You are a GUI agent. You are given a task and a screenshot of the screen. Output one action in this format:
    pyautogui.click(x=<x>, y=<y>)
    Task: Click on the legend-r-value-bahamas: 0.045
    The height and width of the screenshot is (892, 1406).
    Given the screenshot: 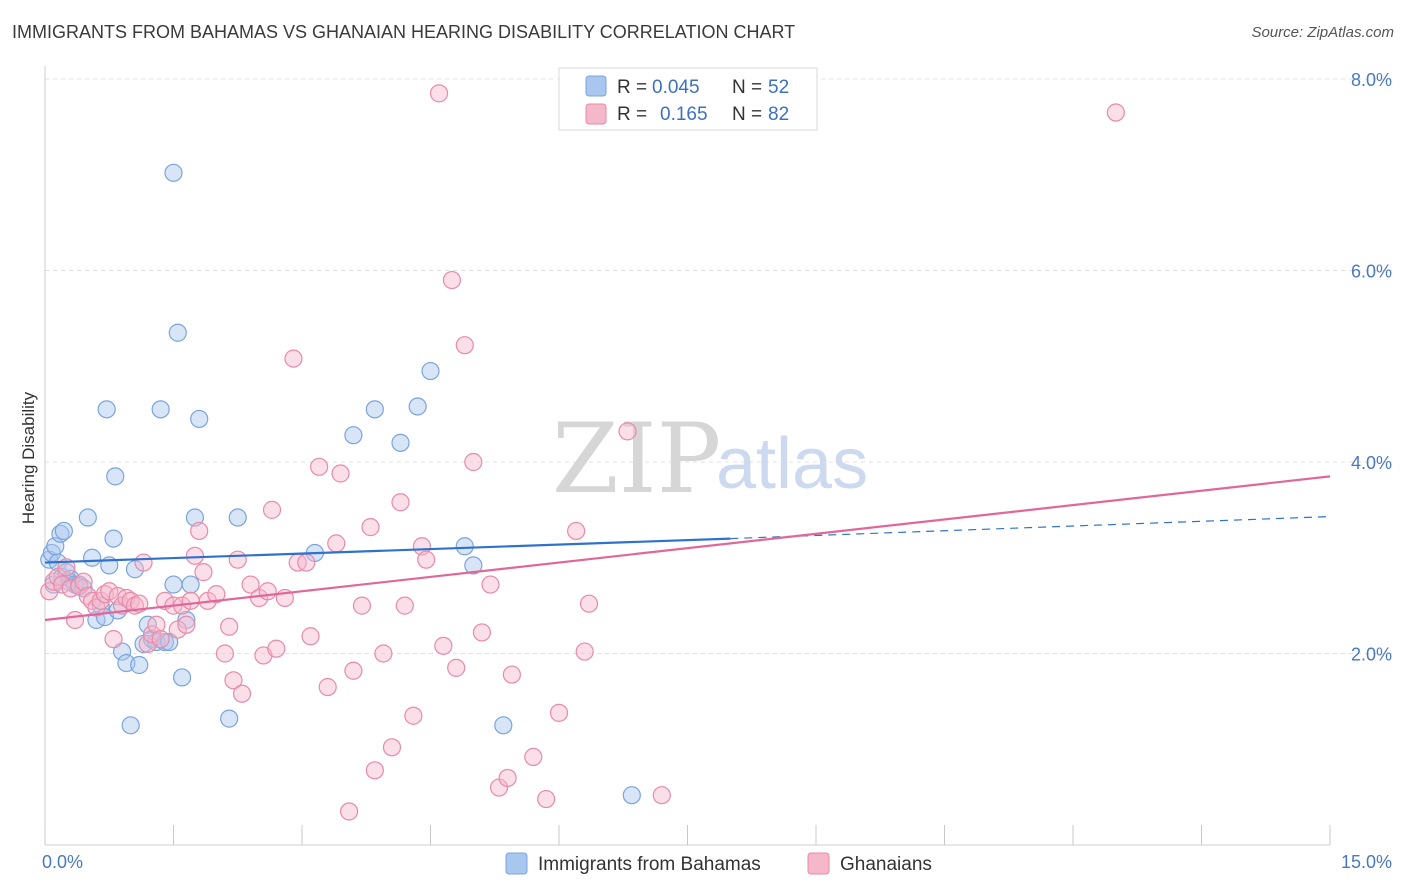 What is the action you would take?
    pyautogui.click(x=676, y=87)
    